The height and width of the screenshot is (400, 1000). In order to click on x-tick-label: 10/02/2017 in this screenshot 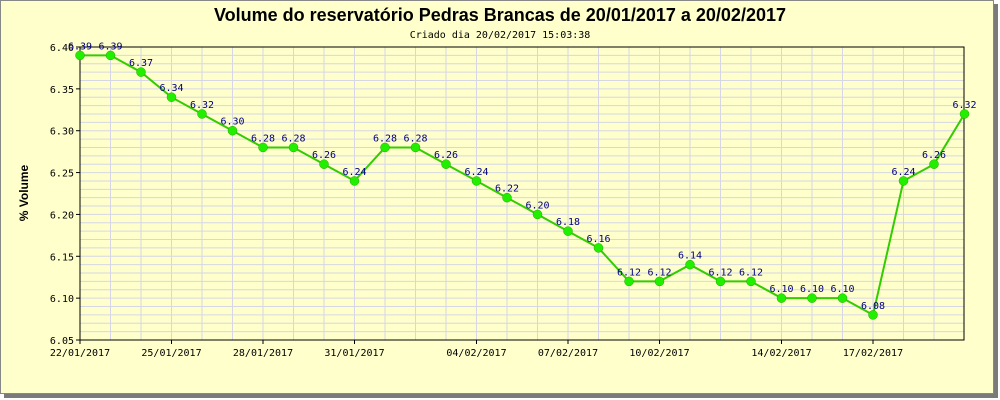, I will do `click(659, 353)`.